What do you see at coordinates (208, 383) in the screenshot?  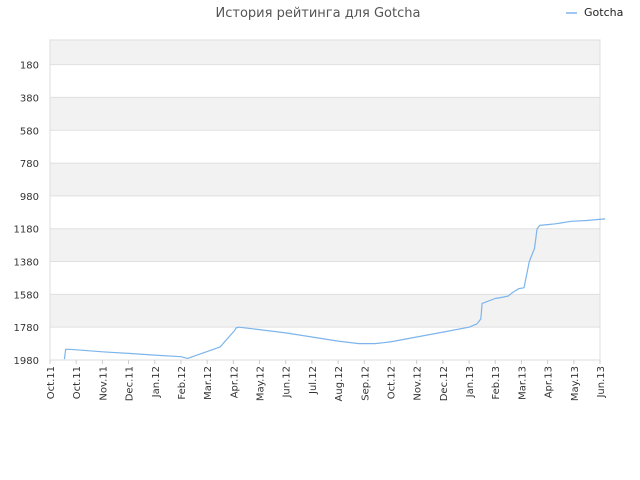 I see `x-tick-label: Mar.12` at bounding box center [208, 383].